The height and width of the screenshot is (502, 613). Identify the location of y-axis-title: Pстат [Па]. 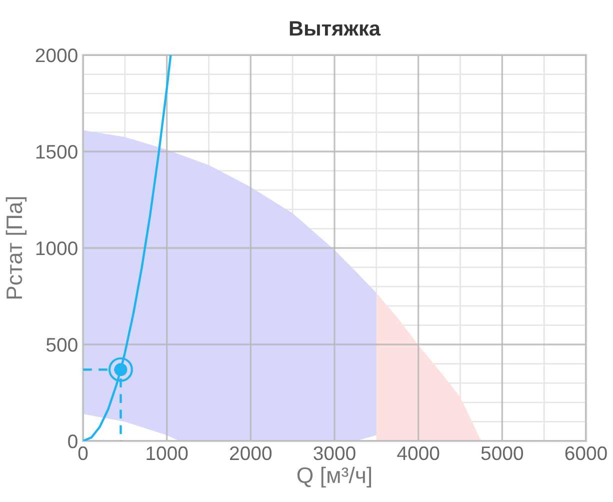
(16, 248).